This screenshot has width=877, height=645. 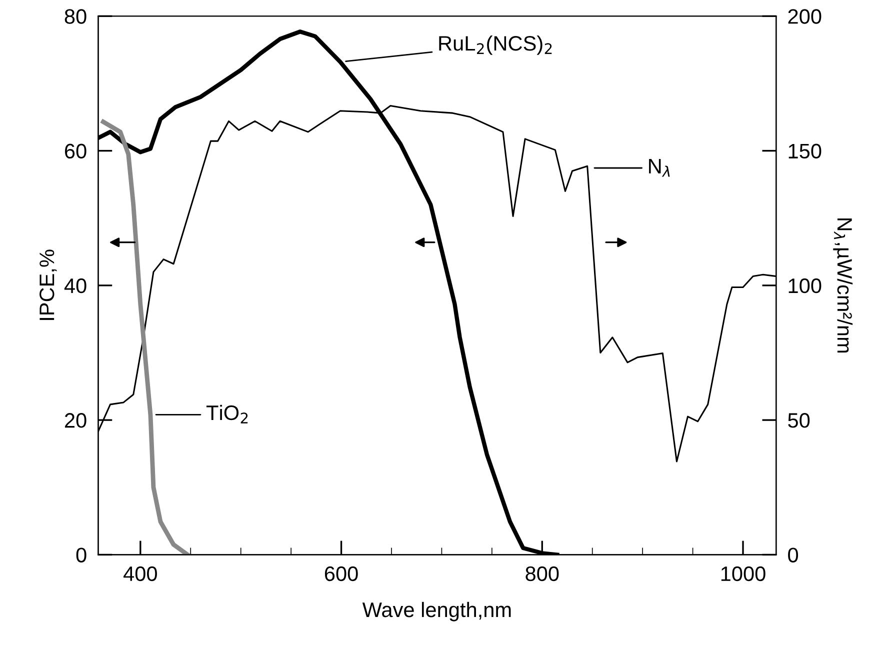 I want to click on x-axis-title: Wave length,nm, so click(x=436, y=612).